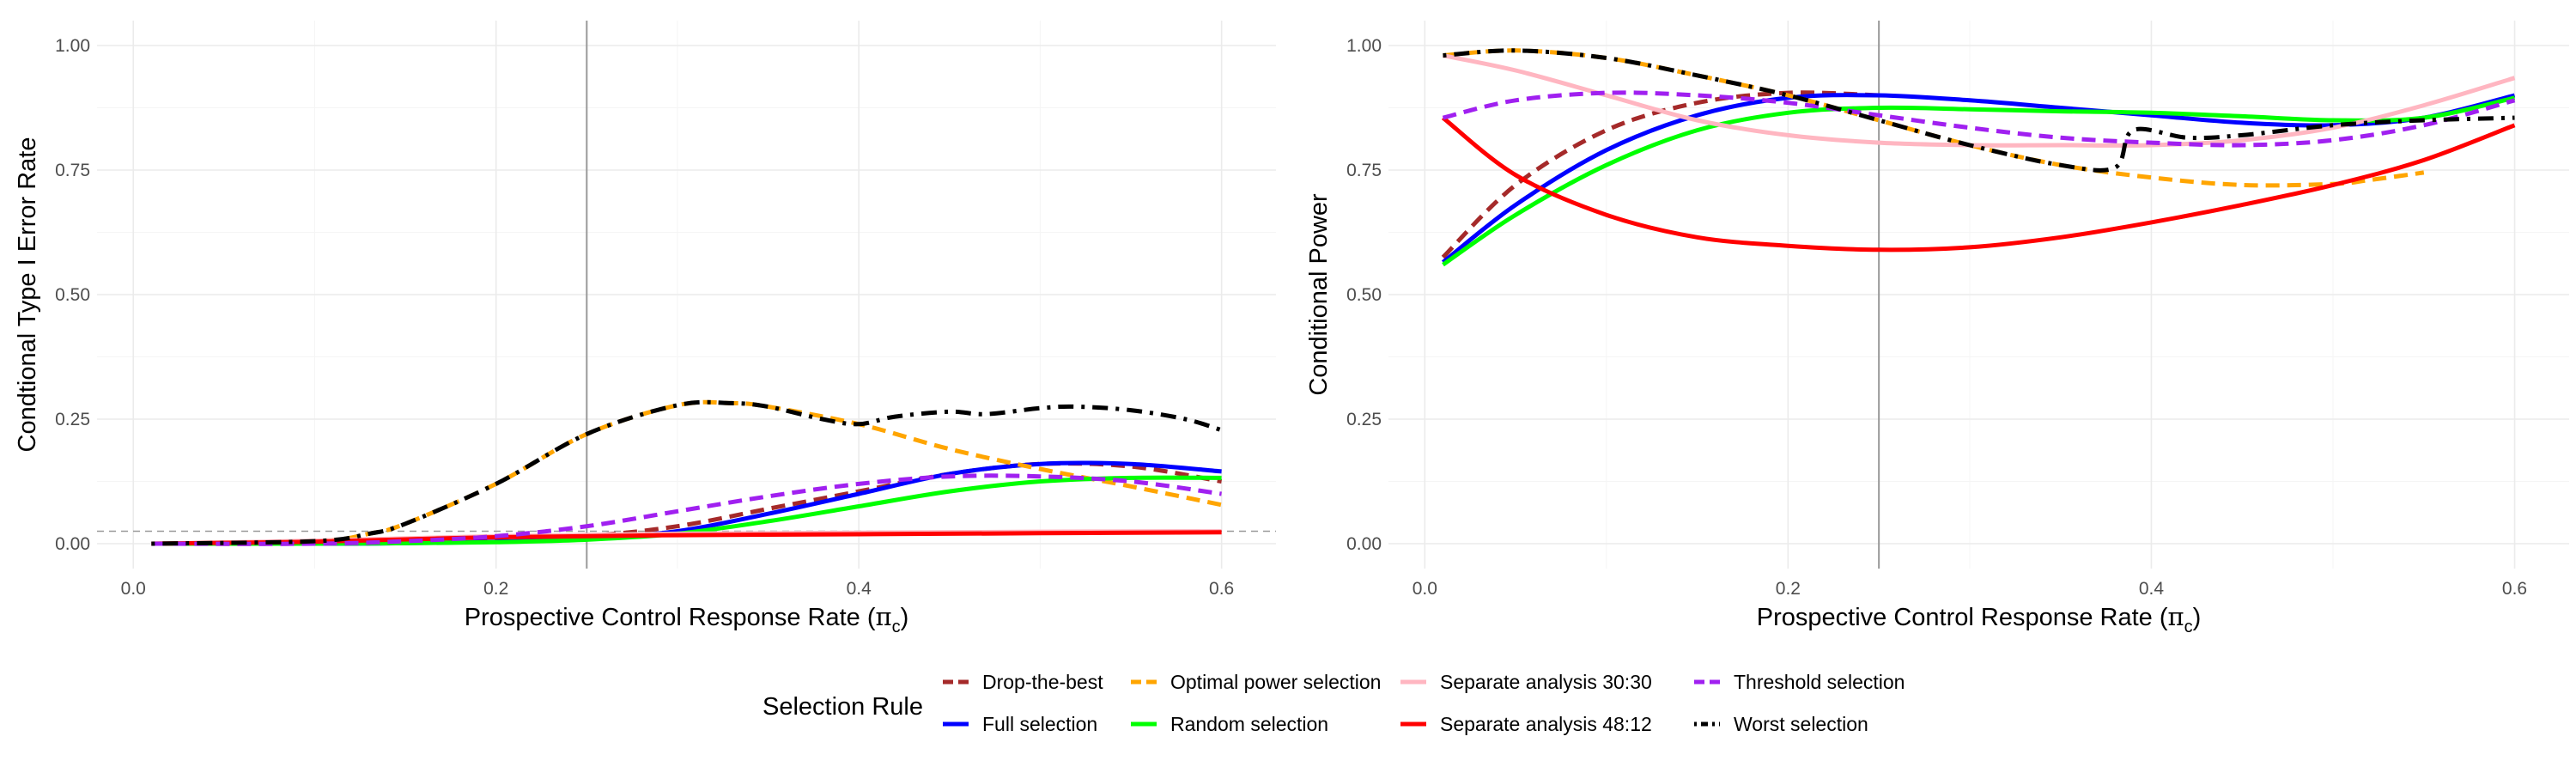  I want to click on legend-label-separate-analysis-48-12: Separate analysis 48:12, so click(1546, 724).